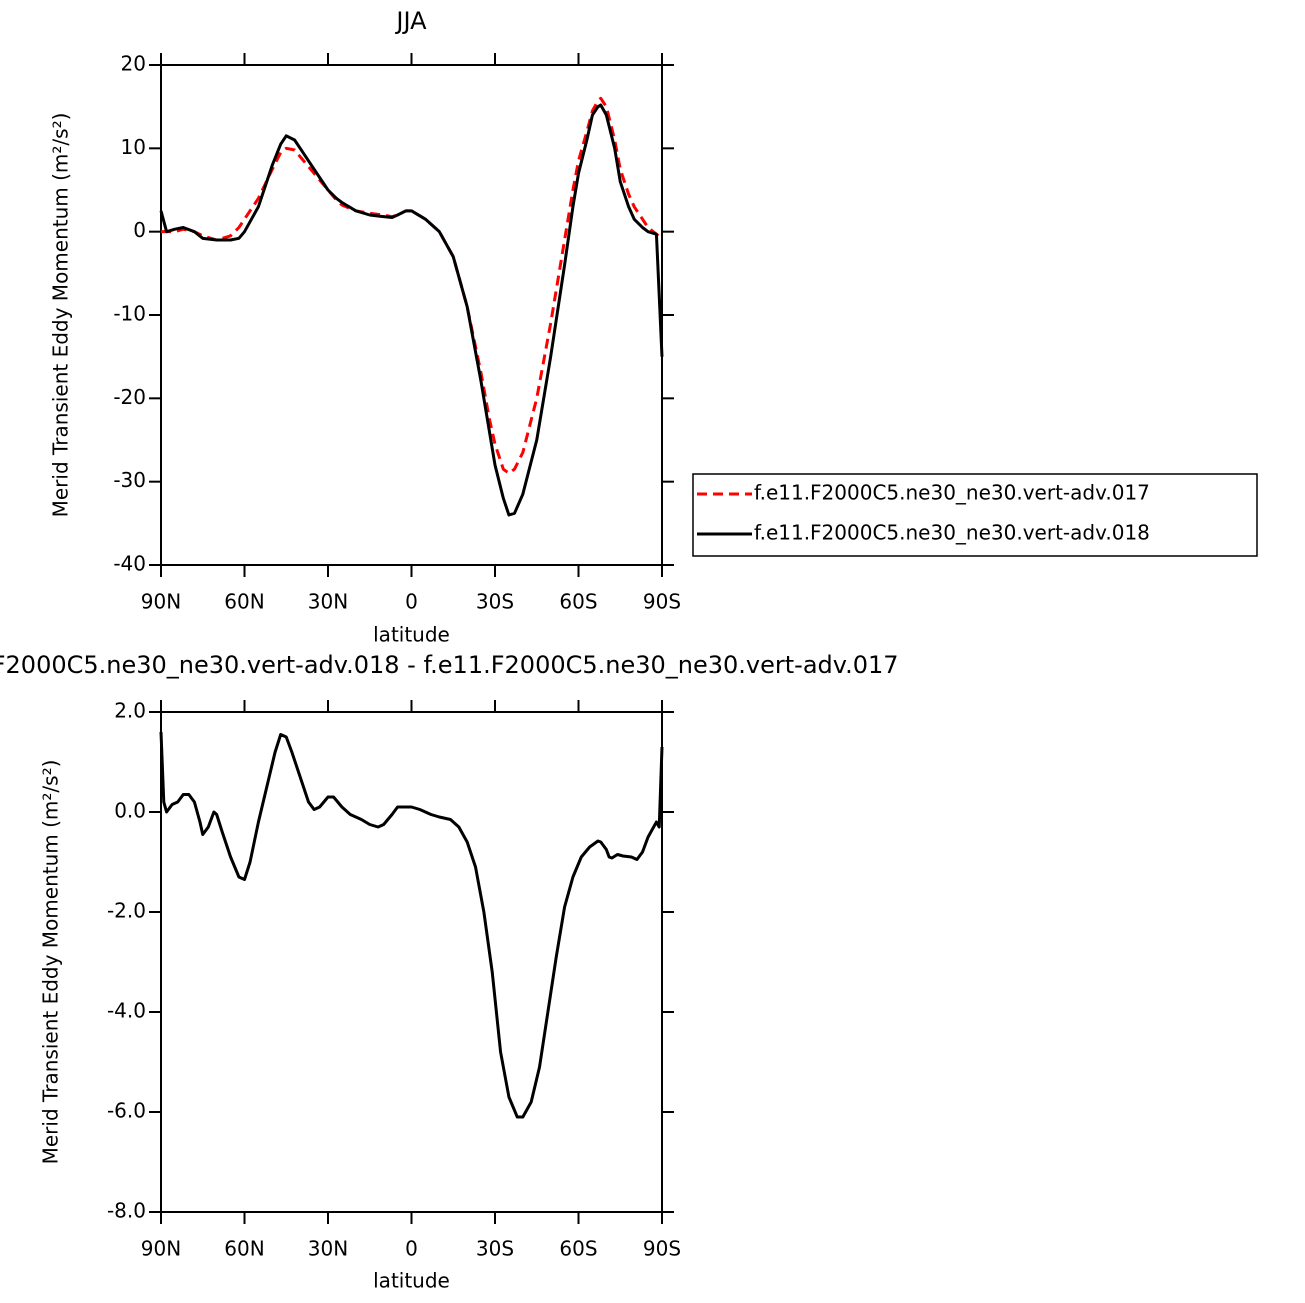 Image resolution: width=1305 pixels, height=1303 pixels. Describe the element at coordinates (952, 493) in the screenshot. I see `legend-label: f.e11.F2000C5.ne30_ne30.vert-adv.017` at that location.